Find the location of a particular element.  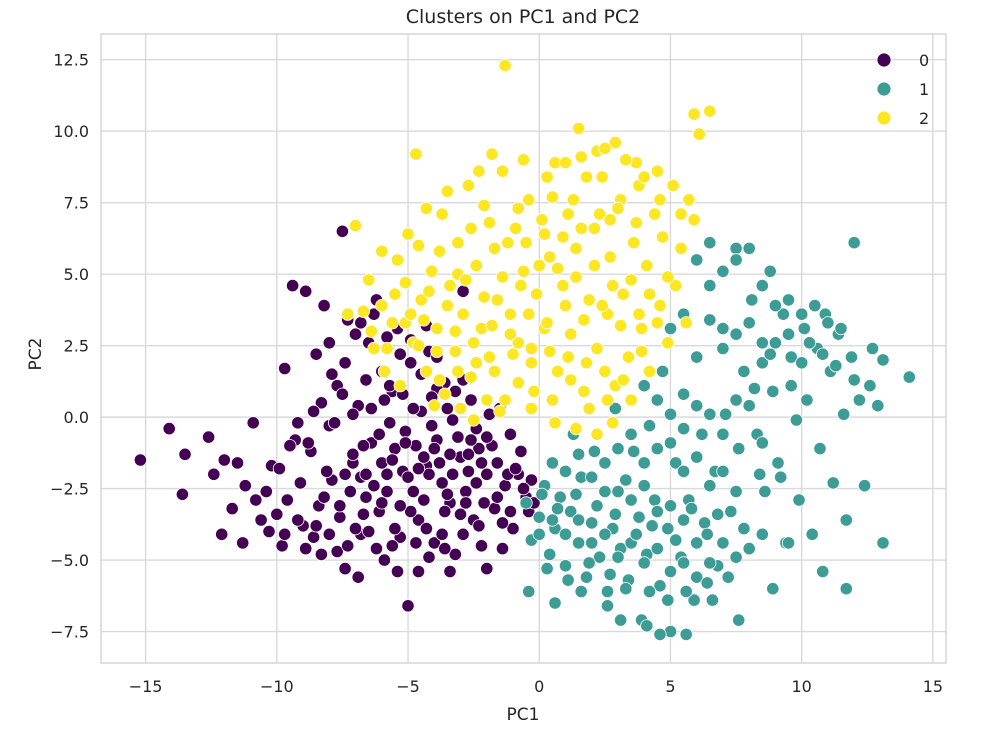

x-axis-ticks: −15 −10 −5 0 5 10 15 is located at coordinates (536, 686).